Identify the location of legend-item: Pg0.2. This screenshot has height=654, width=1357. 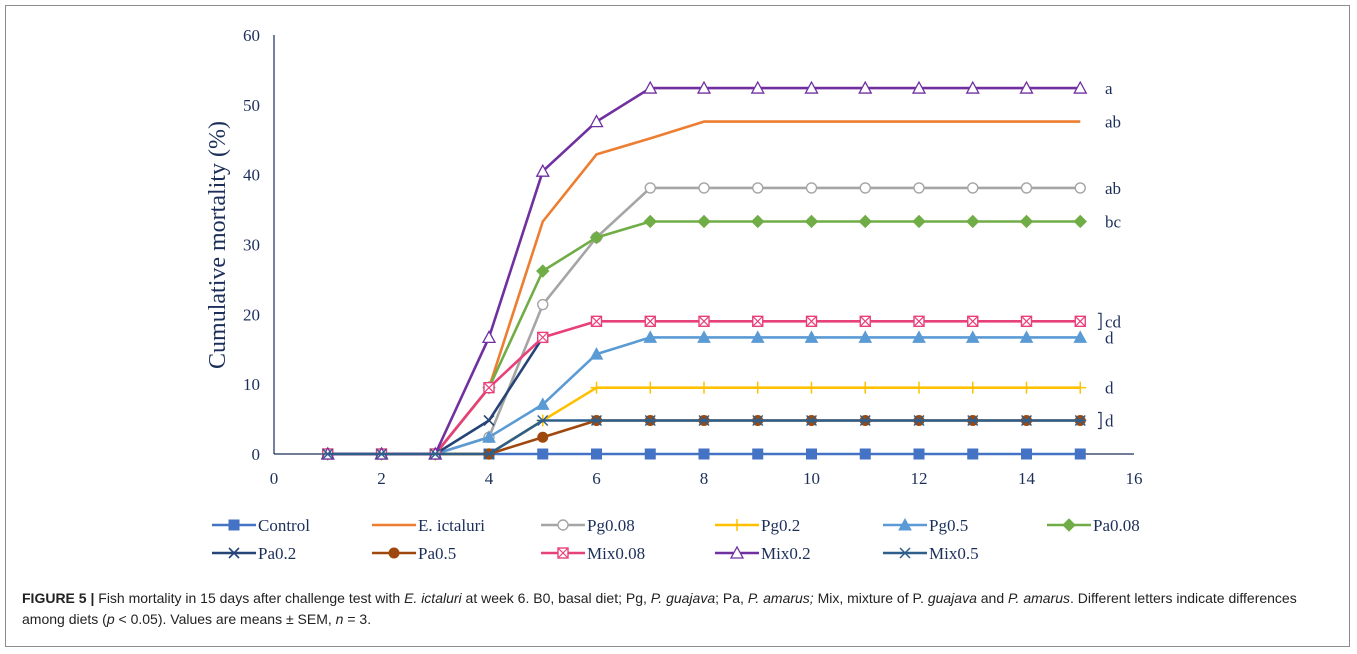
(757, 525).